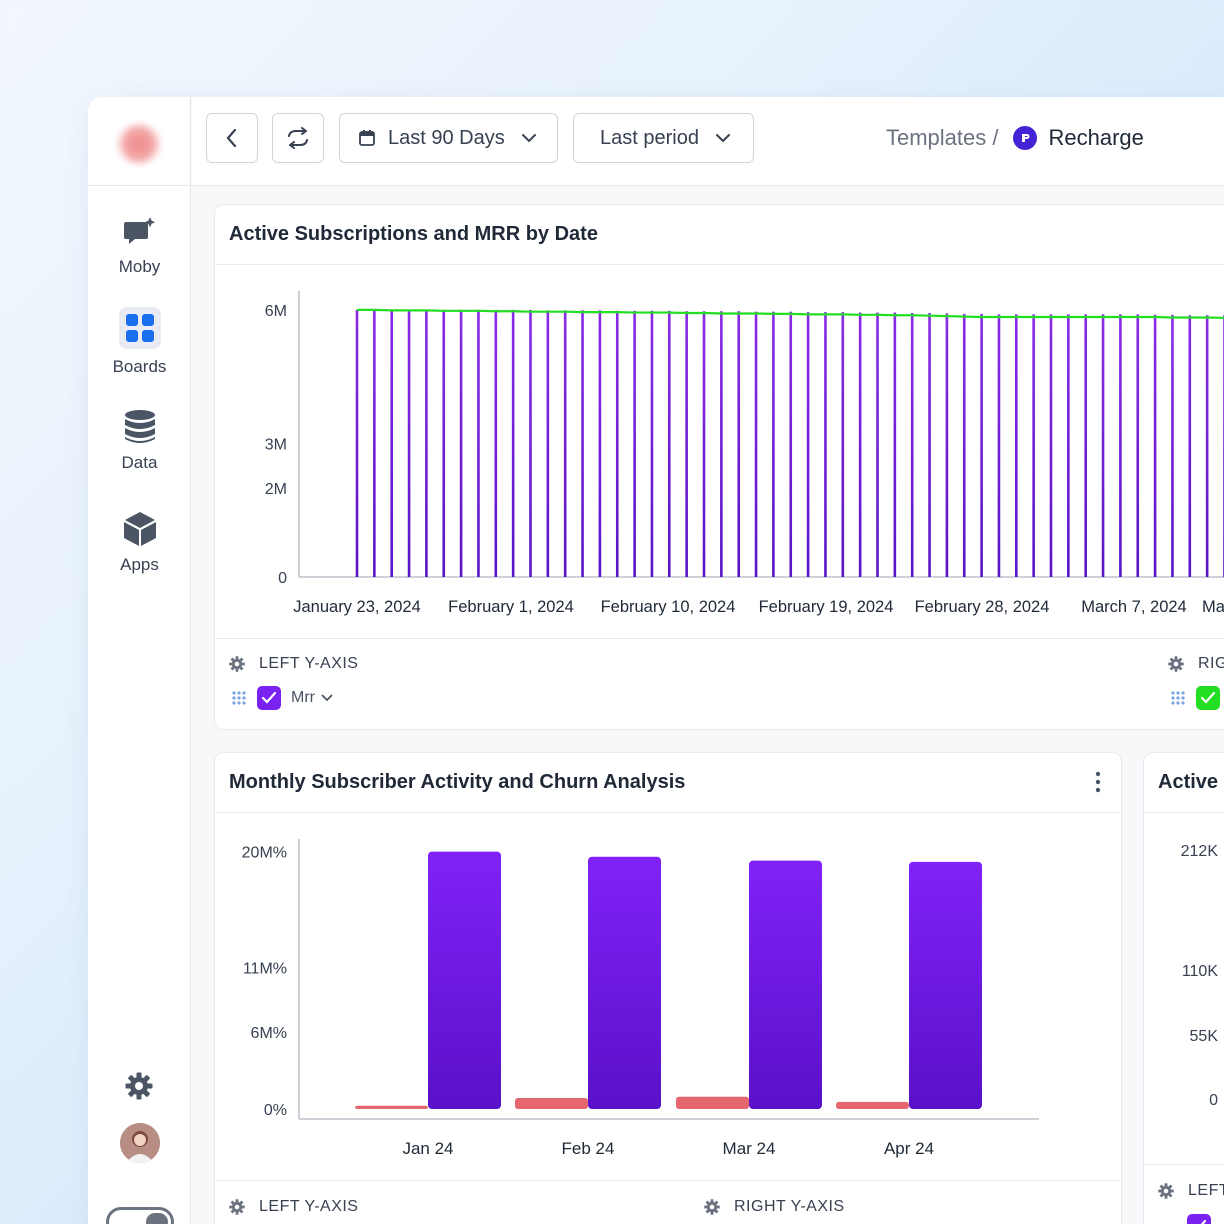 This screenshot has height=1224, width=1224. What do you see at coordinates (303, 697) in the screenshot?
I see `series-name-mrr: Mrr` at bounding box center [303, 697].